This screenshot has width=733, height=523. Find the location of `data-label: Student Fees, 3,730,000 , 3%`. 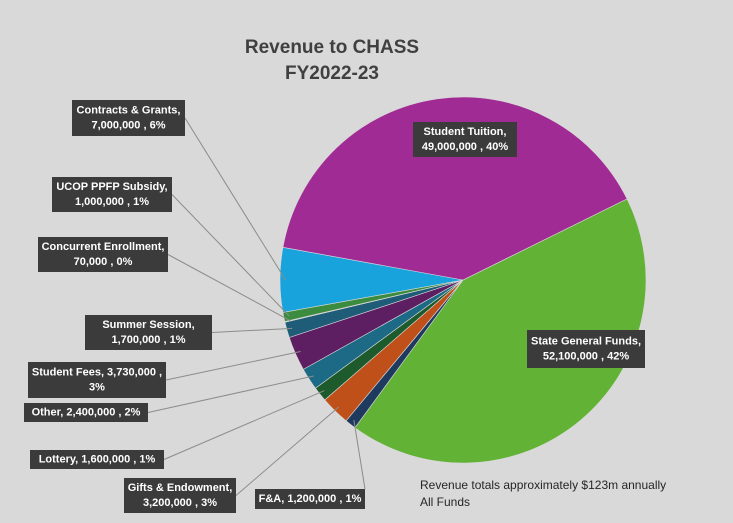

data-label: Student Fees, 3,730,000 , 3% is located at coordinates (97, 379).